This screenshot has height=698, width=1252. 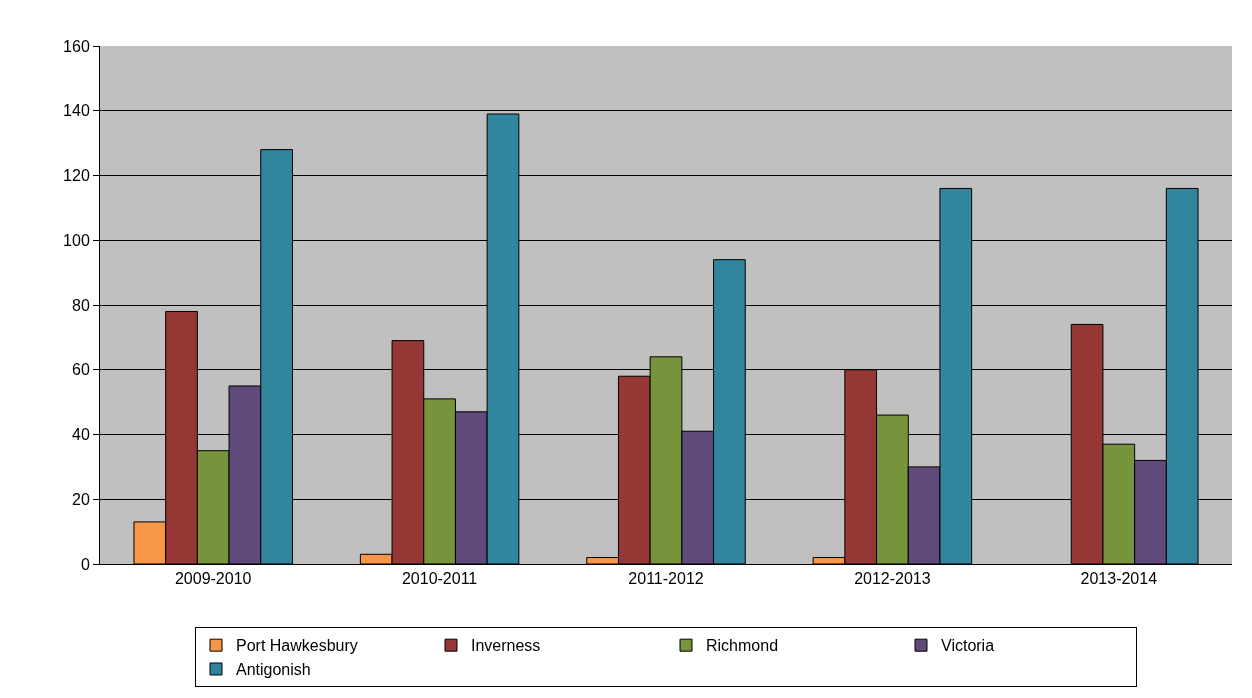 I want to click on y-tick-label: 140, so click(x=76, y=111).